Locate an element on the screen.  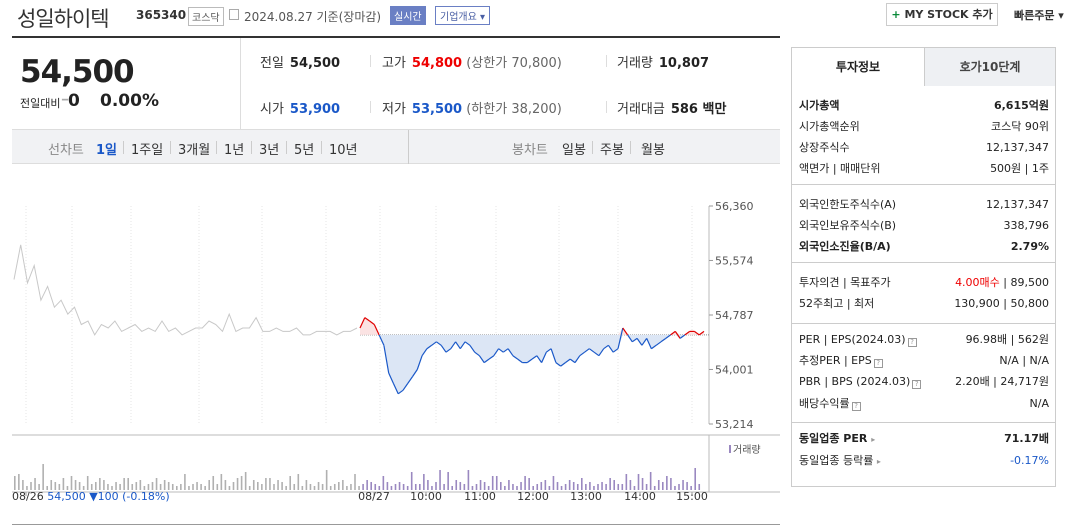
period-10y: 10년 is located at coordinates (343, 150).